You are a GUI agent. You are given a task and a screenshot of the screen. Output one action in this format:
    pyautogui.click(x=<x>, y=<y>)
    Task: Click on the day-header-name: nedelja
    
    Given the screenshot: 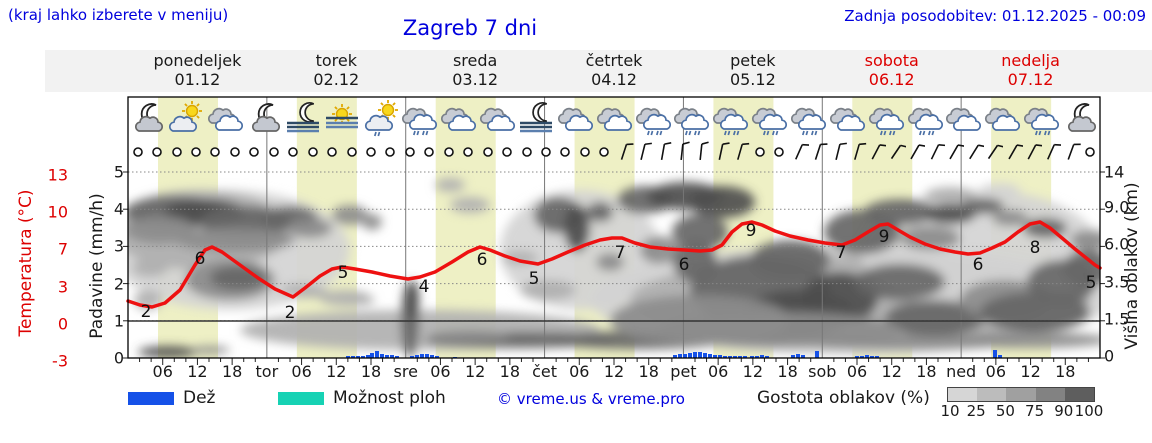 What is the action you would take?
    pyautogui.click(x=1030, y=60)
    